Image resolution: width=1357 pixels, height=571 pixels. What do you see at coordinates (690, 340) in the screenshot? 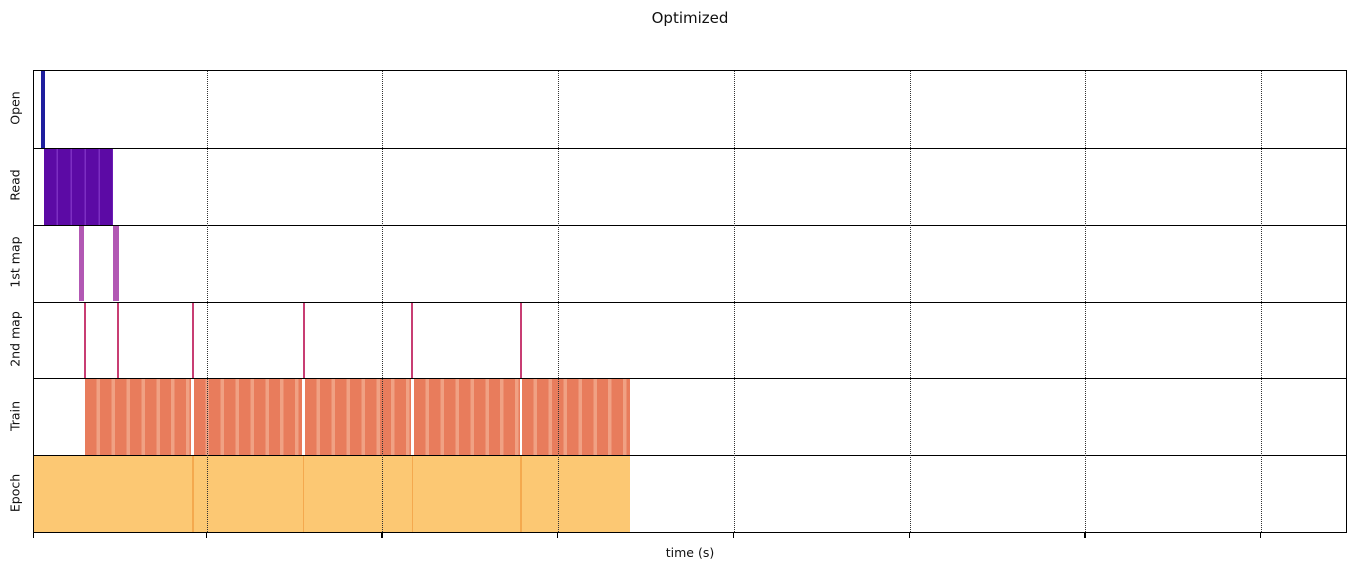
I see `track-2nd-map` at bounding box center [690, 340].